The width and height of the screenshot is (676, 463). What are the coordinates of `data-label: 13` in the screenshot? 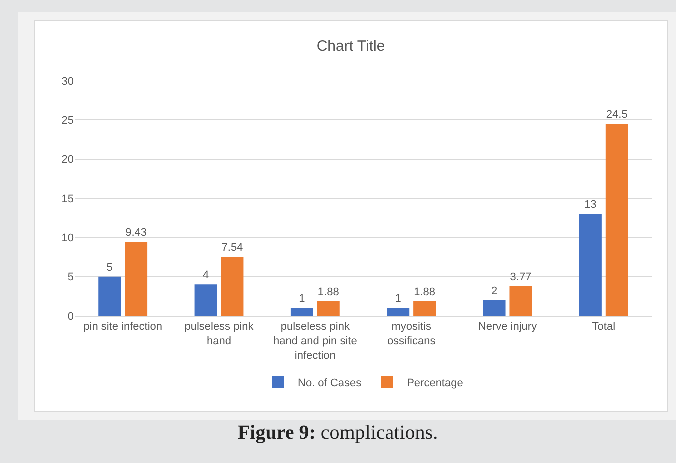 It's located at (590, 205).